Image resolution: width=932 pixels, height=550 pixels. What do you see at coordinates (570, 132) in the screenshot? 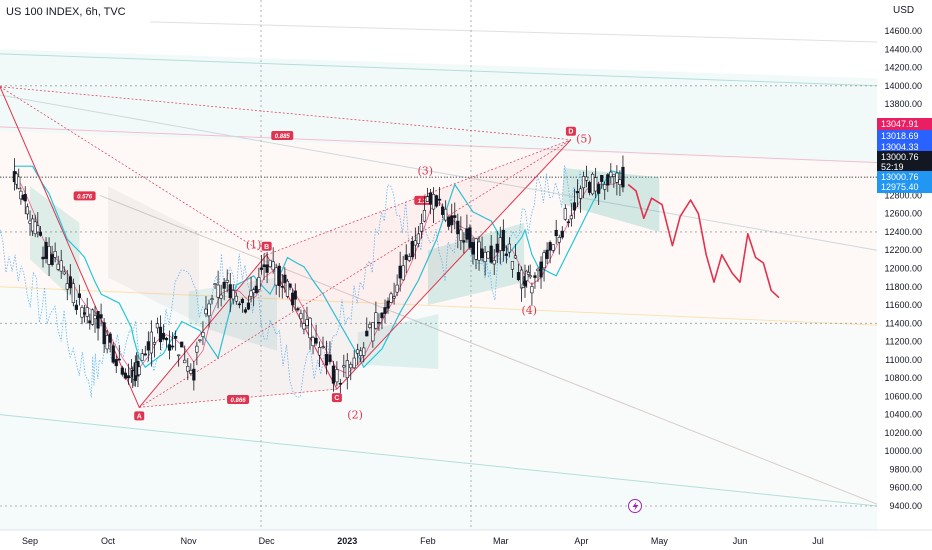
I see `pattern-point-label: D` at bounding box center [570, 132].